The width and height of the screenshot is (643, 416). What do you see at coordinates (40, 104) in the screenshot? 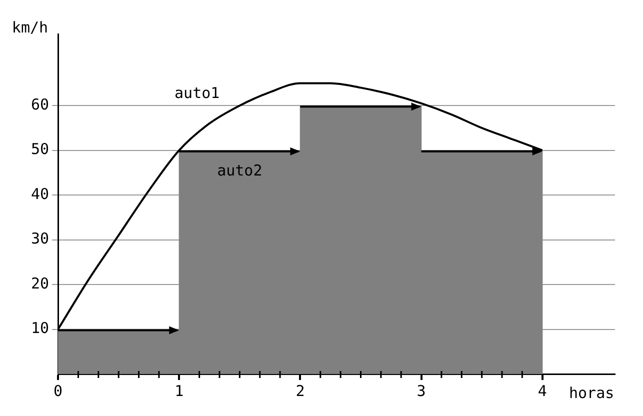
I see `y-tick-label: 60` at bounding box center [40, 104].